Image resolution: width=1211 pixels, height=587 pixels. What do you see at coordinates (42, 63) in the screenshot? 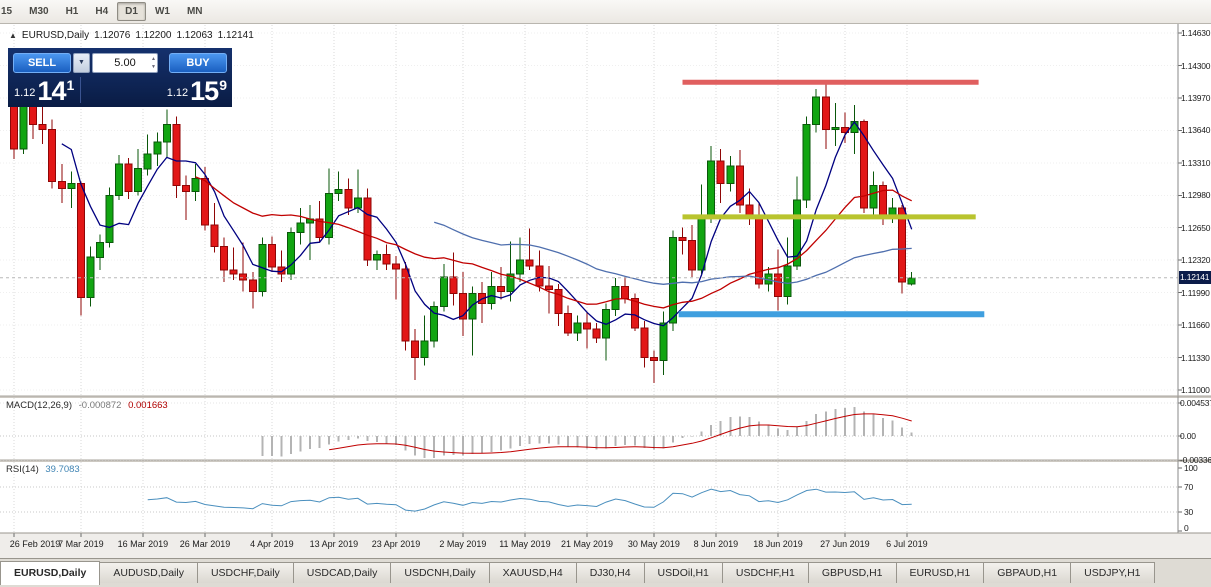
I see `sell-button: SELL` at bounding box center [42, 63].